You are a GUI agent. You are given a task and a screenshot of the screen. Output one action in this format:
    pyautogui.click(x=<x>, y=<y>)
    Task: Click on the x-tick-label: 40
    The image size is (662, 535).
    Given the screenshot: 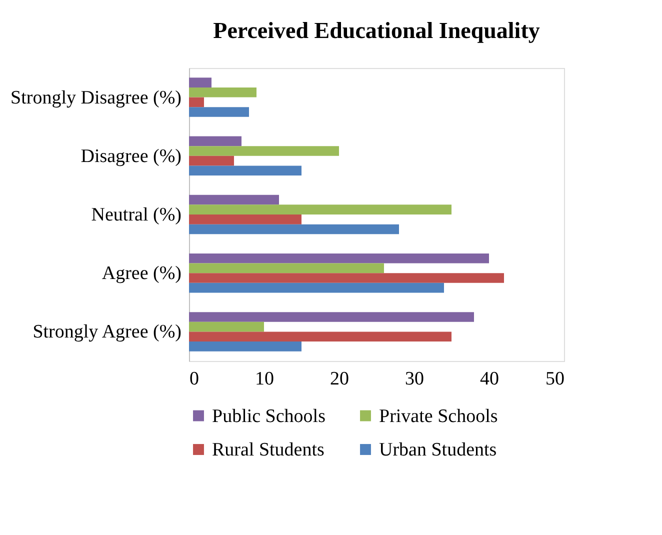 What is the action you would take?
    pyautogui.click(x=489, y=379)
    